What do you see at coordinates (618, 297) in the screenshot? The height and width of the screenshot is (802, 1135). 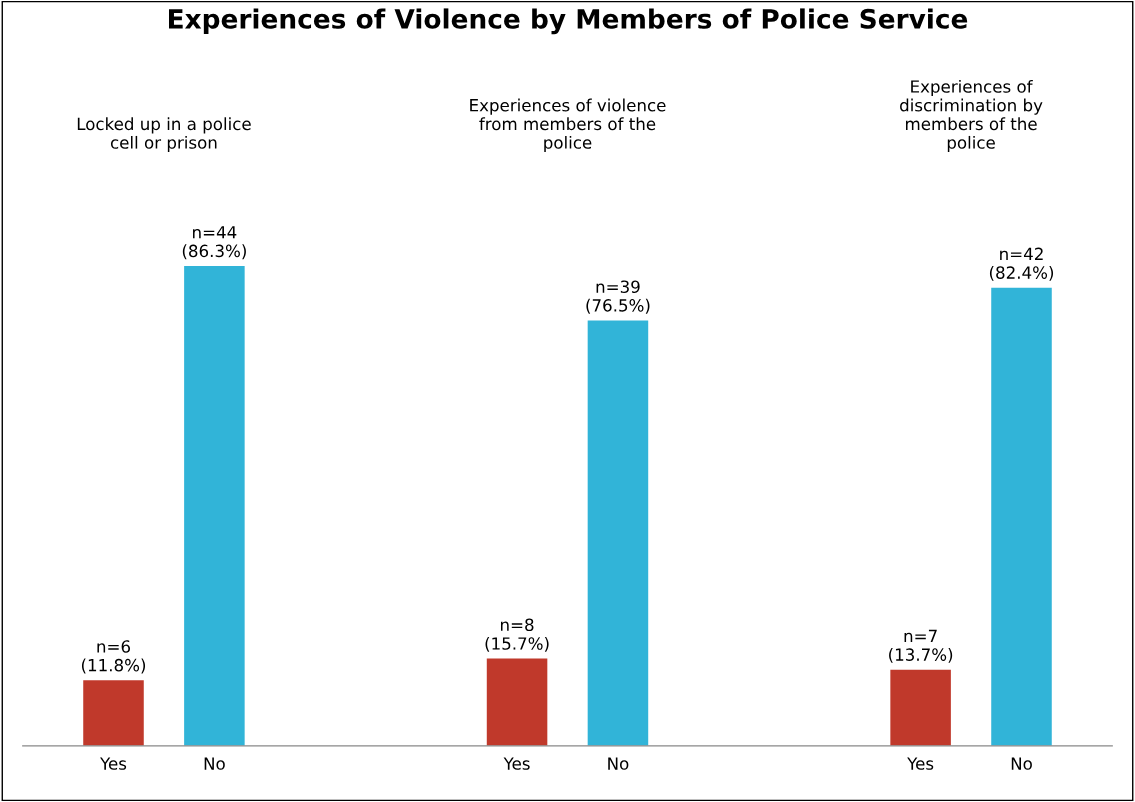 I see `data-label: n=39 (76.5%)` at bounding box center [618, 297].